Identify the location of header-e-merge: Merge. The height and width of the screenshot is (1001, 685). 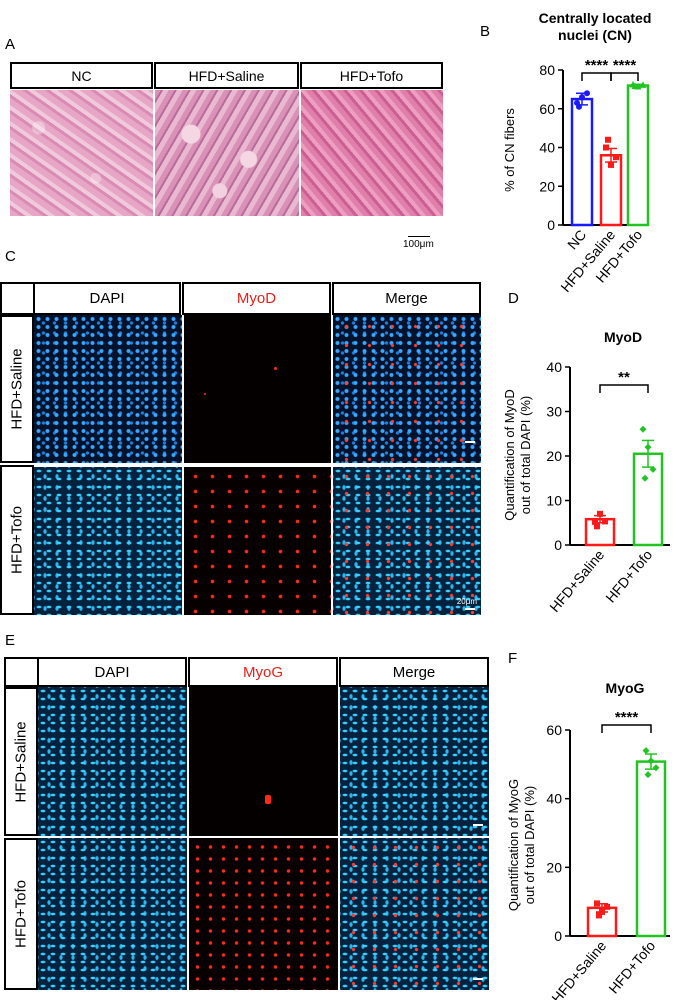
(414, 672).